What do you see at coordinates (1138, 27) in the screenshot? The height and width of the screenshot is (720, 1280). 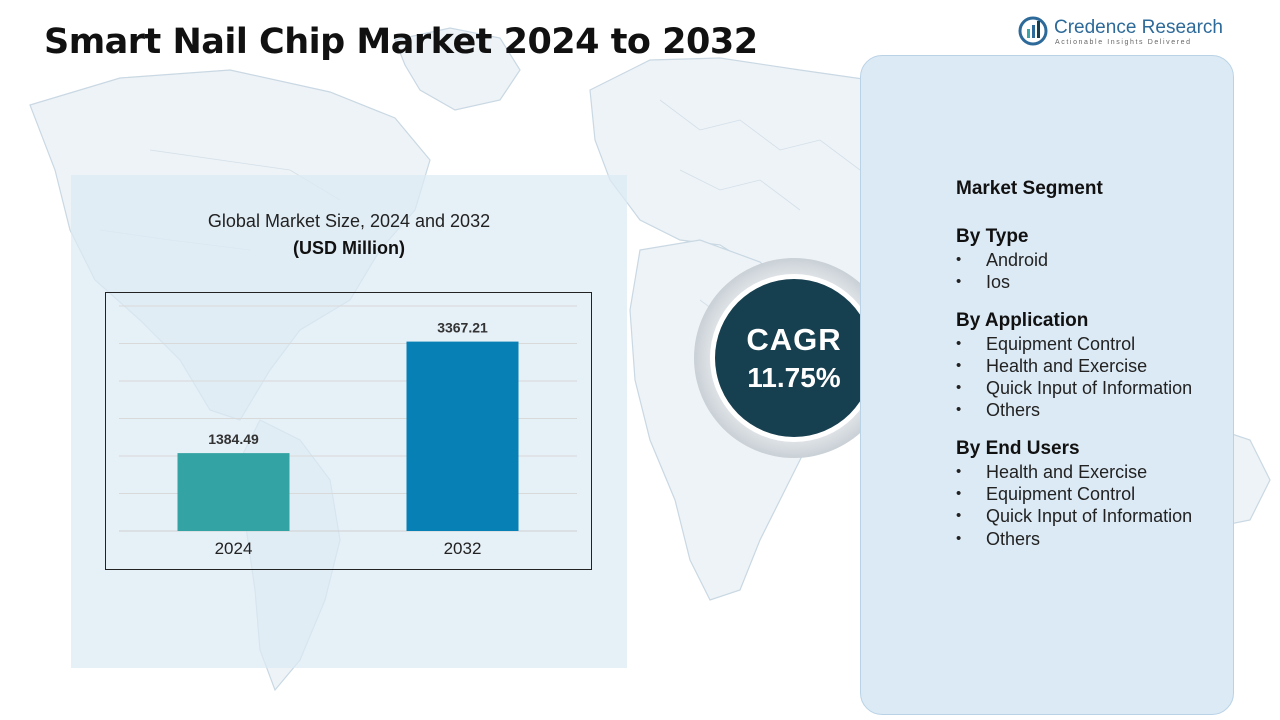 I see `logo-name: Credence Research` at bounding box center [1138, 27].